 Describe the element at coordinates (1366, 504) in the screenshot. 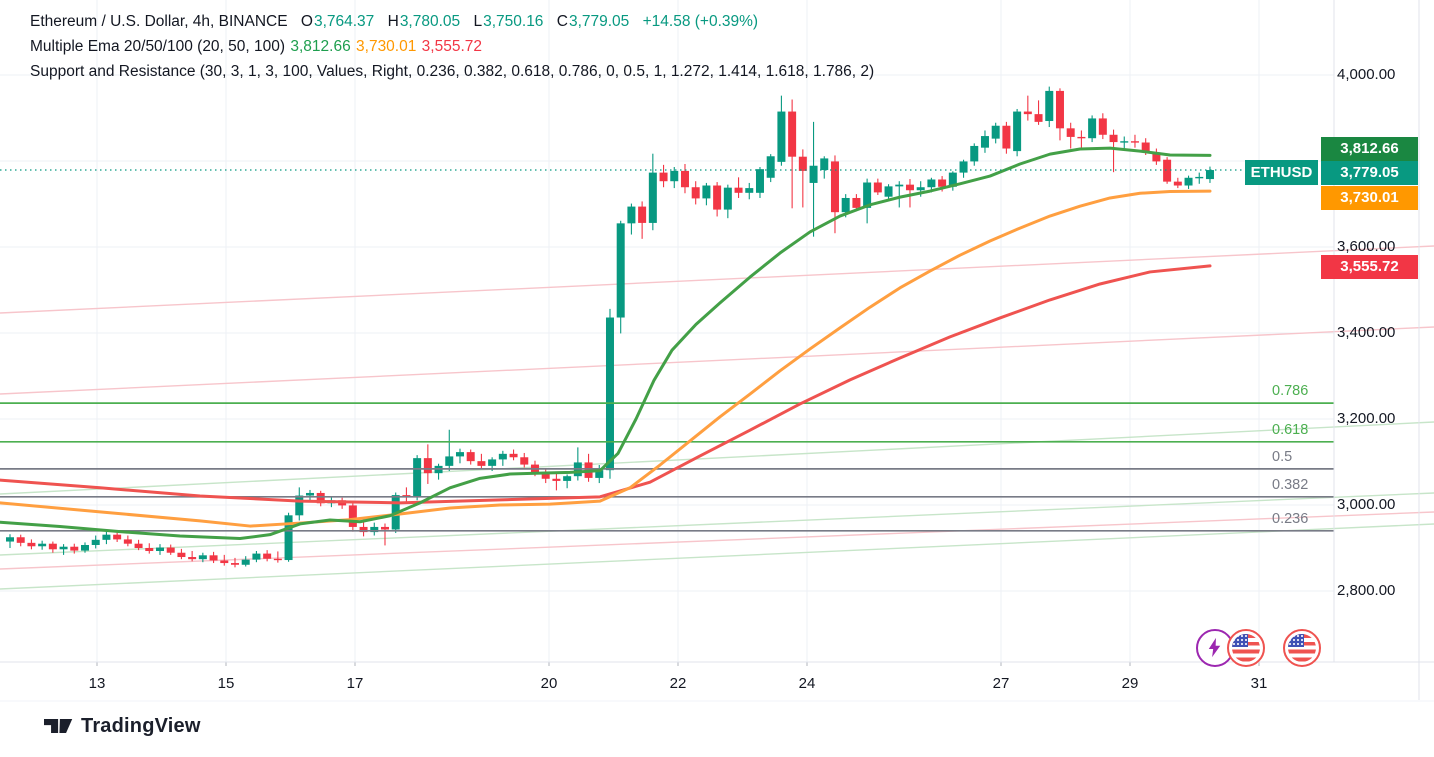

I see `price-axis-label: 3,000.00` at that location.